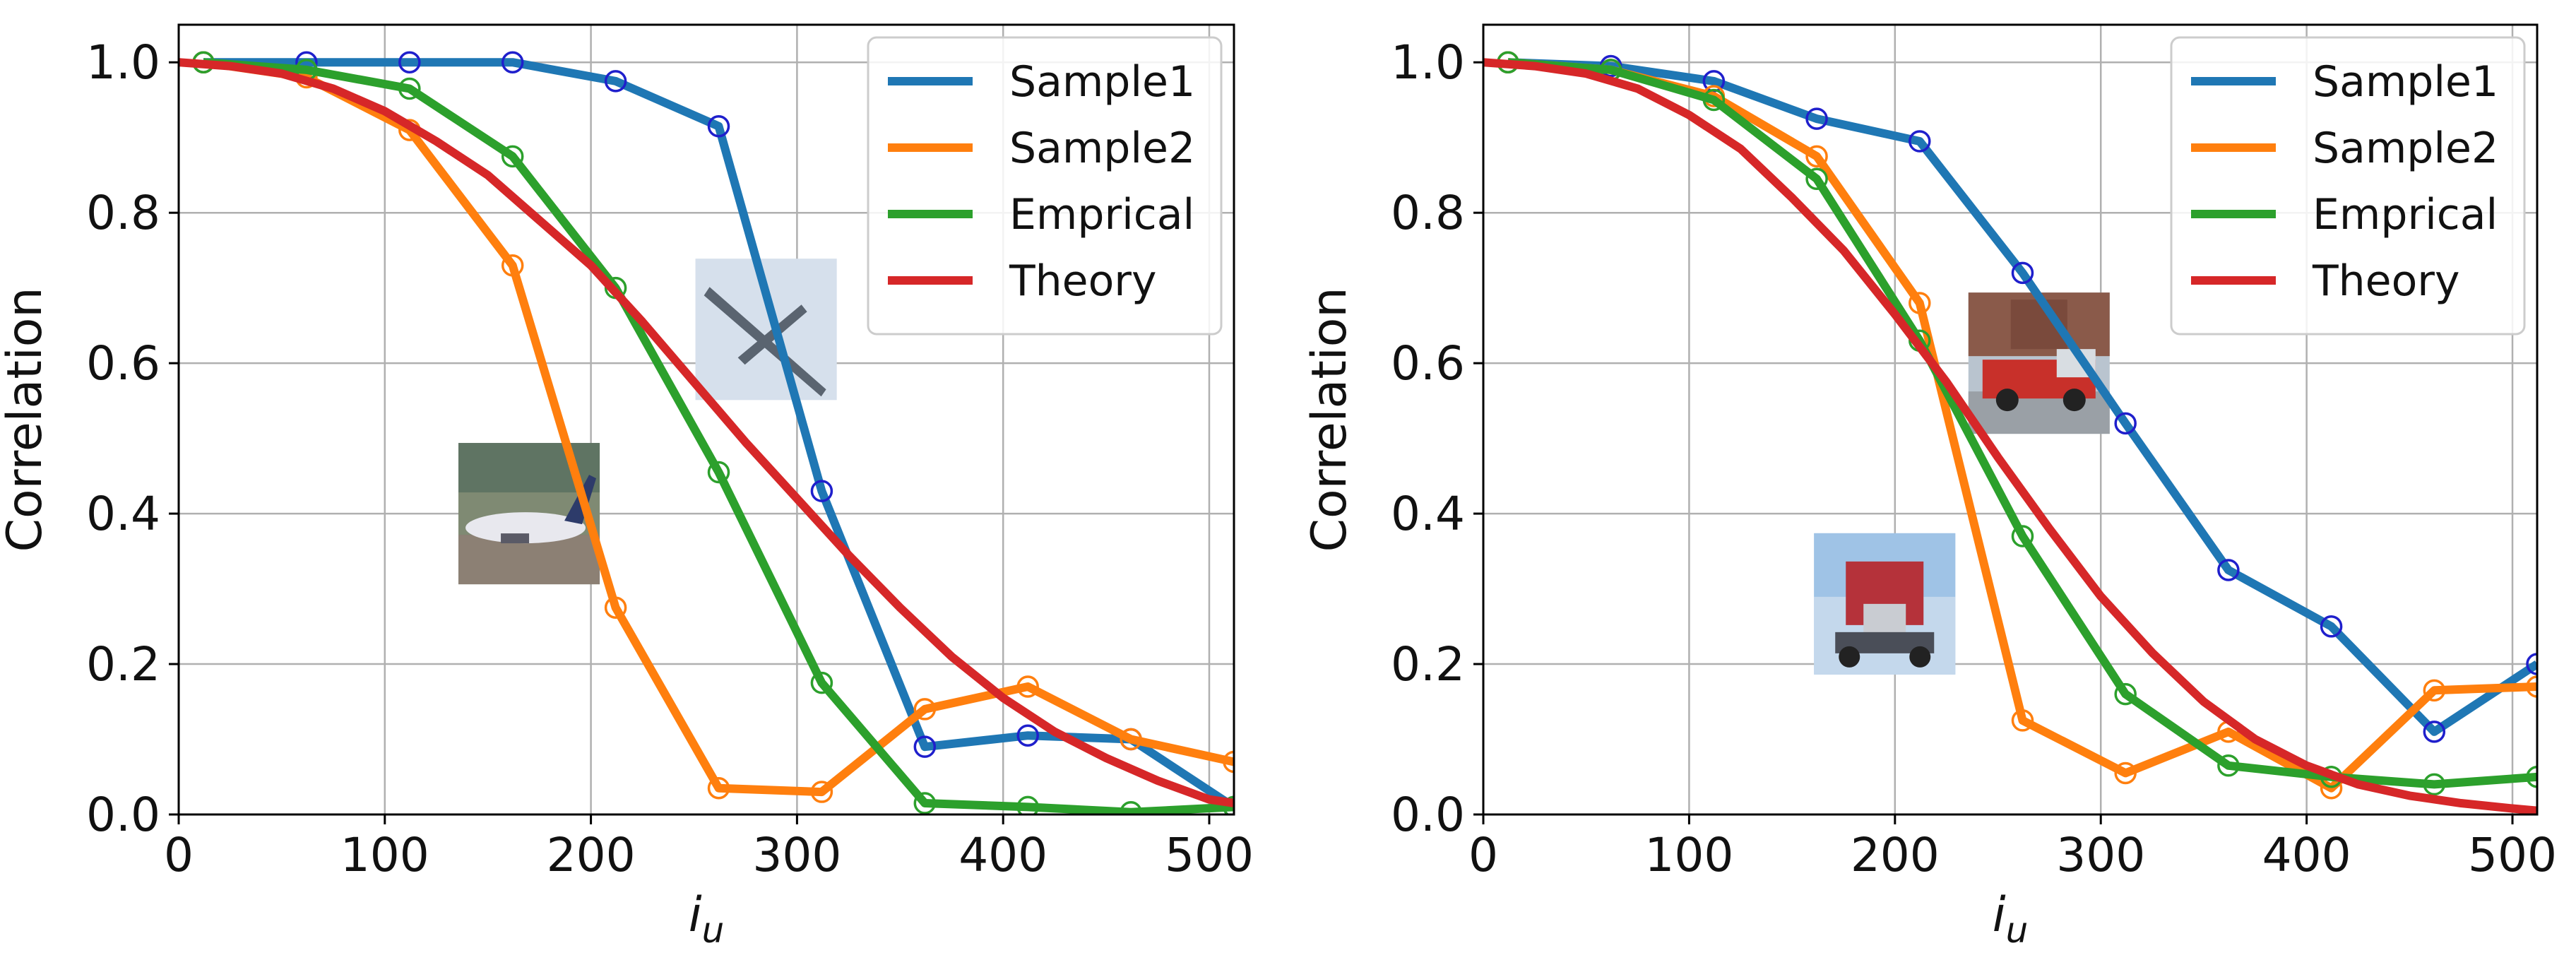  Describe the element at coordinates (132, 438) in the screenshot. I see `y-axis: 0.0 0.2 0.4 0.6 0.8 1.0` at that location.